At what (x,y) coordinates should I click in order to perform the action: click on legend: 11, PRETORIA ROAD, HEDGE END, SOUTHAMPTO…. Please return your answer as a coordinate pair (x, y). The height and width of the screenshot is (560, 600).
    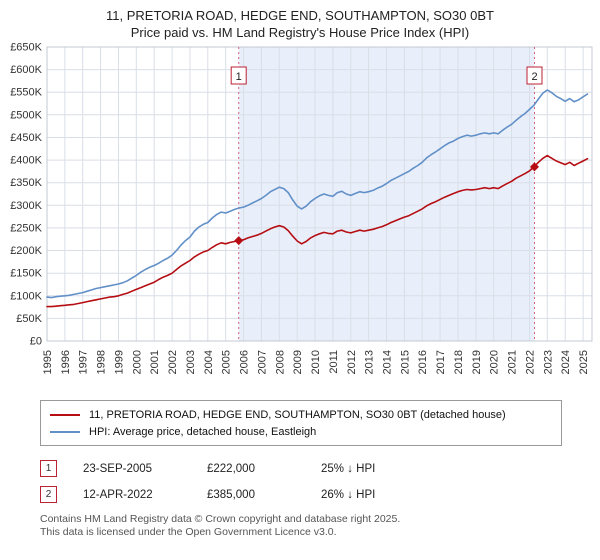
    Looking at the image, I should click on (301, 423).